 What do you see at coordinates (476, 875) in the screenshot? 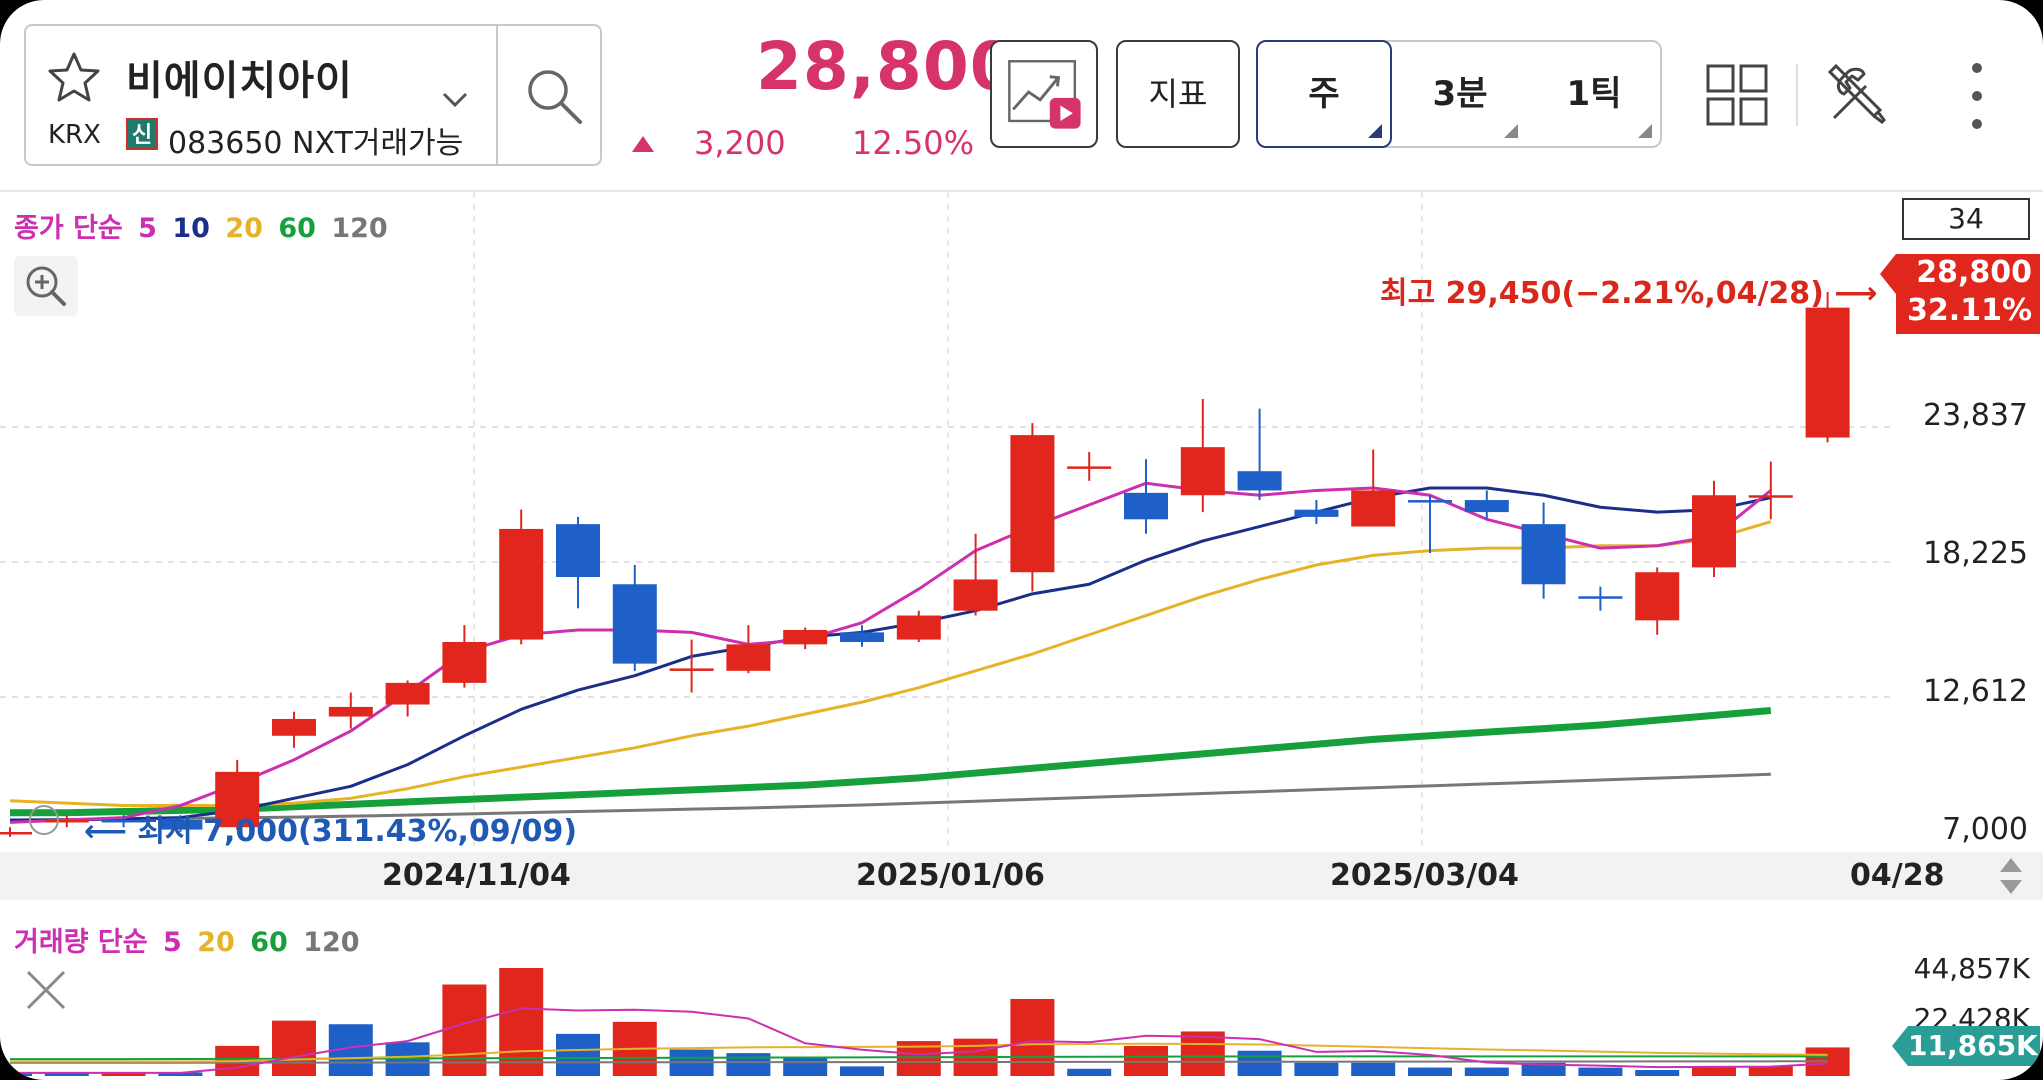
I see `x-axis-label: 2024/11/04` at bounding box center [476, 875].